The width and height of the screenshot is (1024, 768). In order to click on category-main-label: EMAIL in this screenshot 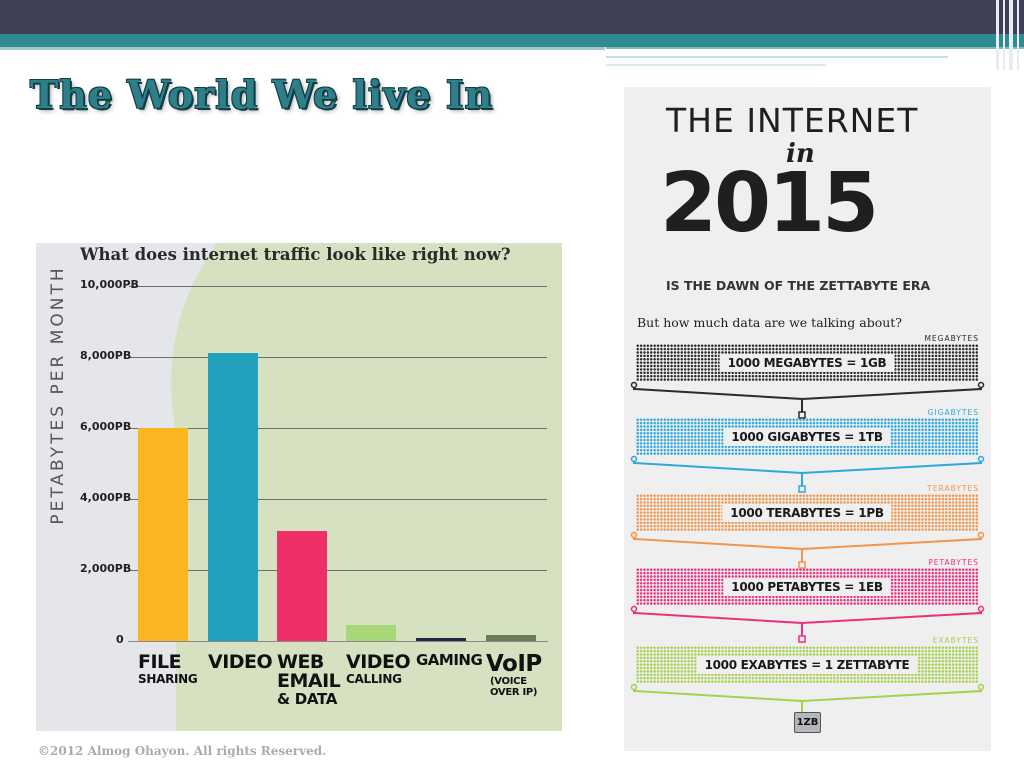, I will do `click(309, 681)`.